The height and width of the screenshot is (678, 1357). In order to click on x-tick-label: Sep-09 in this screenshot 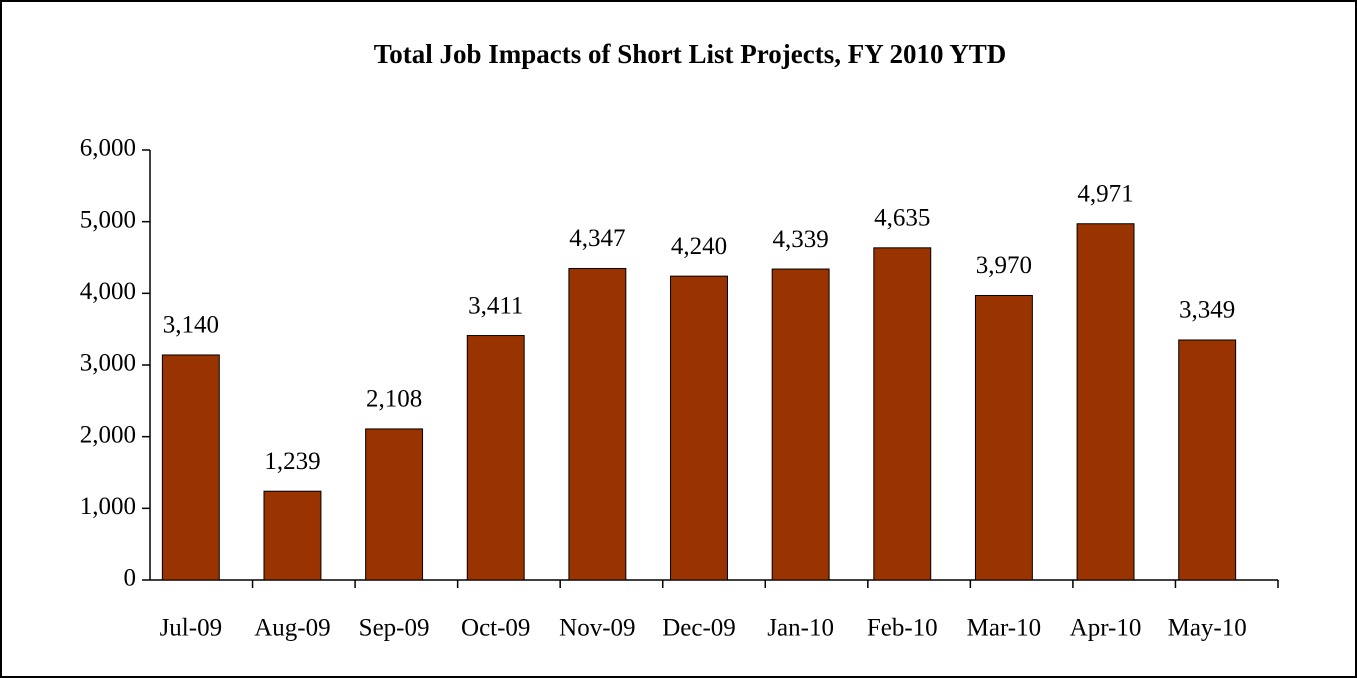, I will do `click(394, 628)`.